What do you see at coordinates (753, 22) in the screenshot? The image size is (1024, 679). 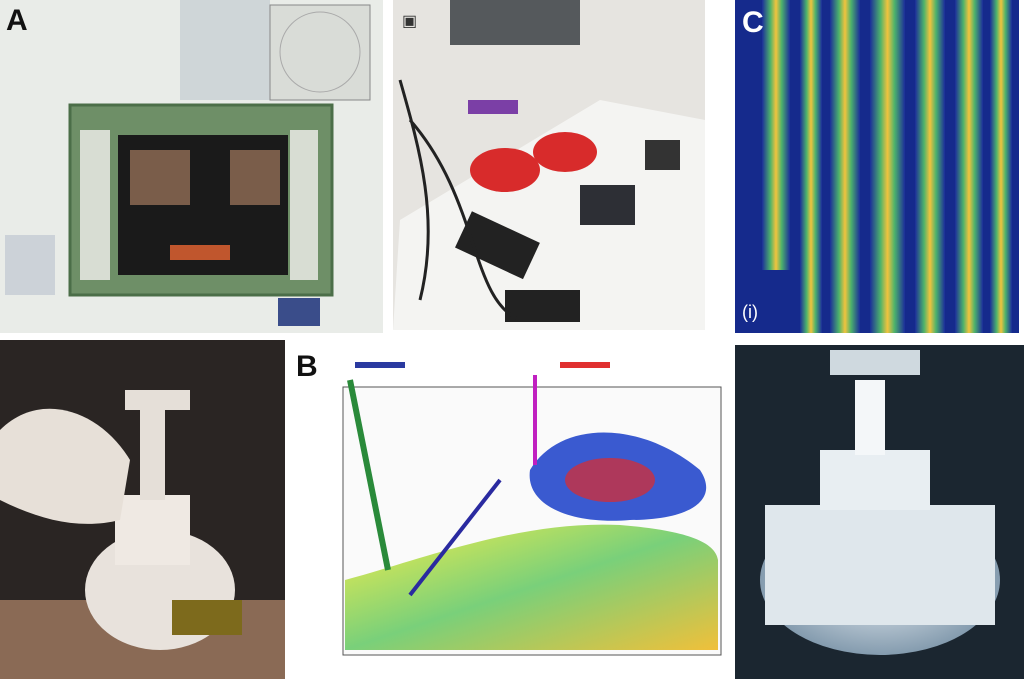 I see `panel-label: C` at bounding box center [753, 22].